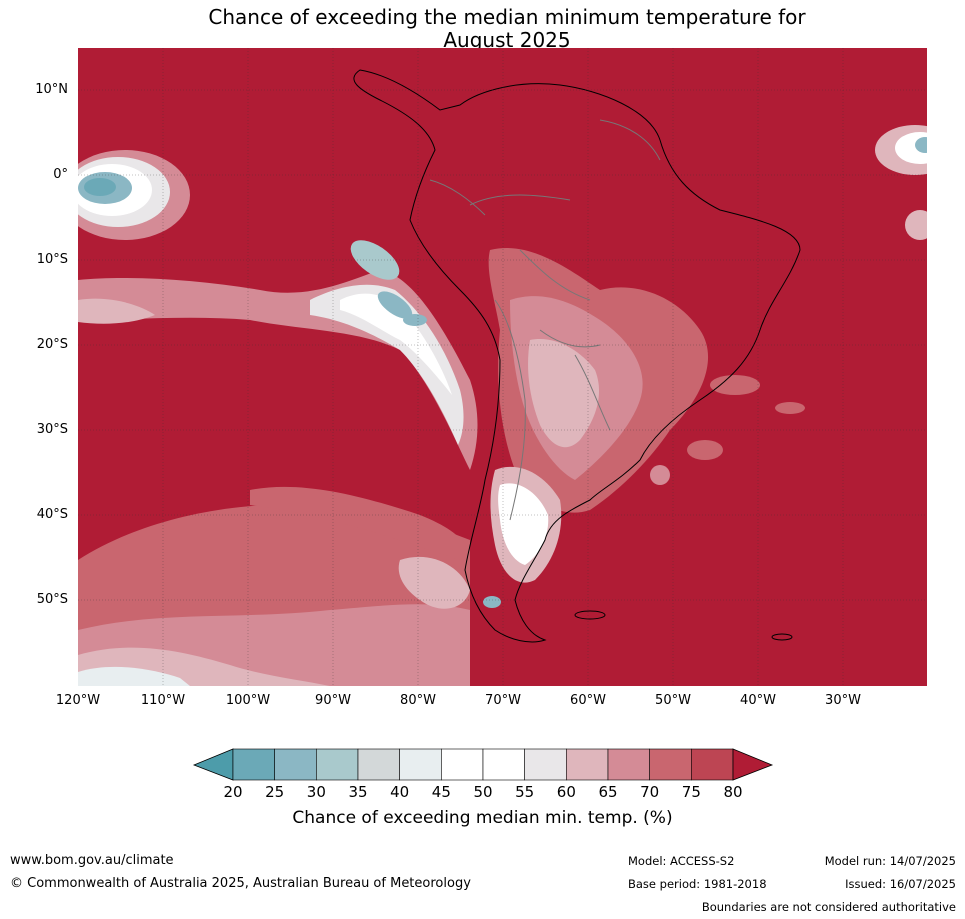 This screenshot has width=965, height=919. I want to click on lon-tick-label: 120°W, so click(78, 700).